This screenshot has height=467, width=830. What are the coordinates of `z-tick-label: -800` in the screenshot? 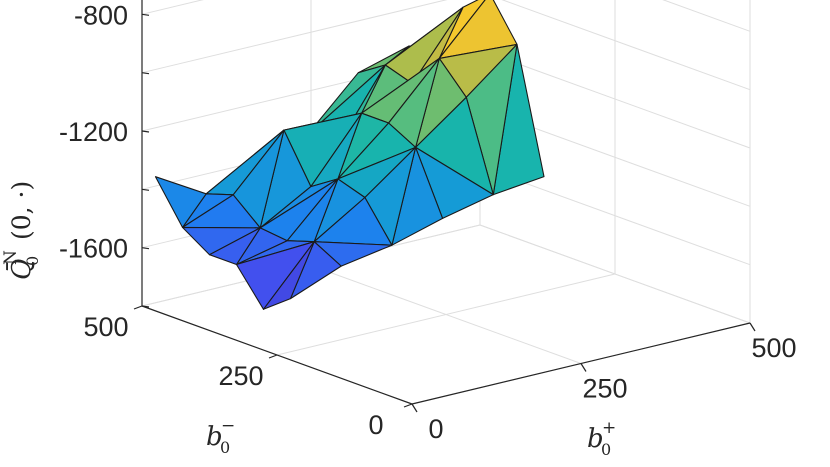 It's located at (101, 15).